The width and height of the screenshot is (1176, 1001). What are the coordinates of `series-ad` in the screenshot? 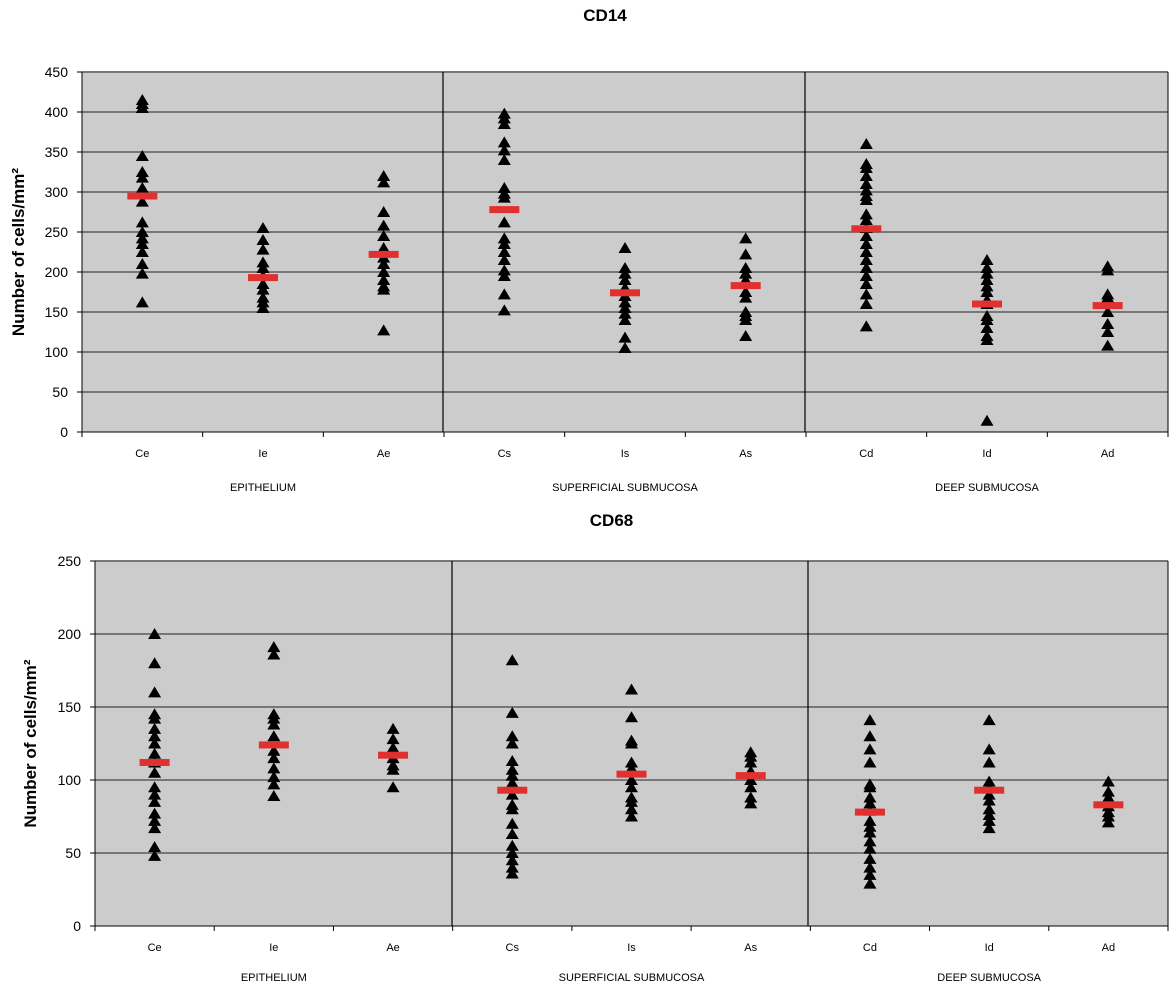 It's located at (1108, 801).